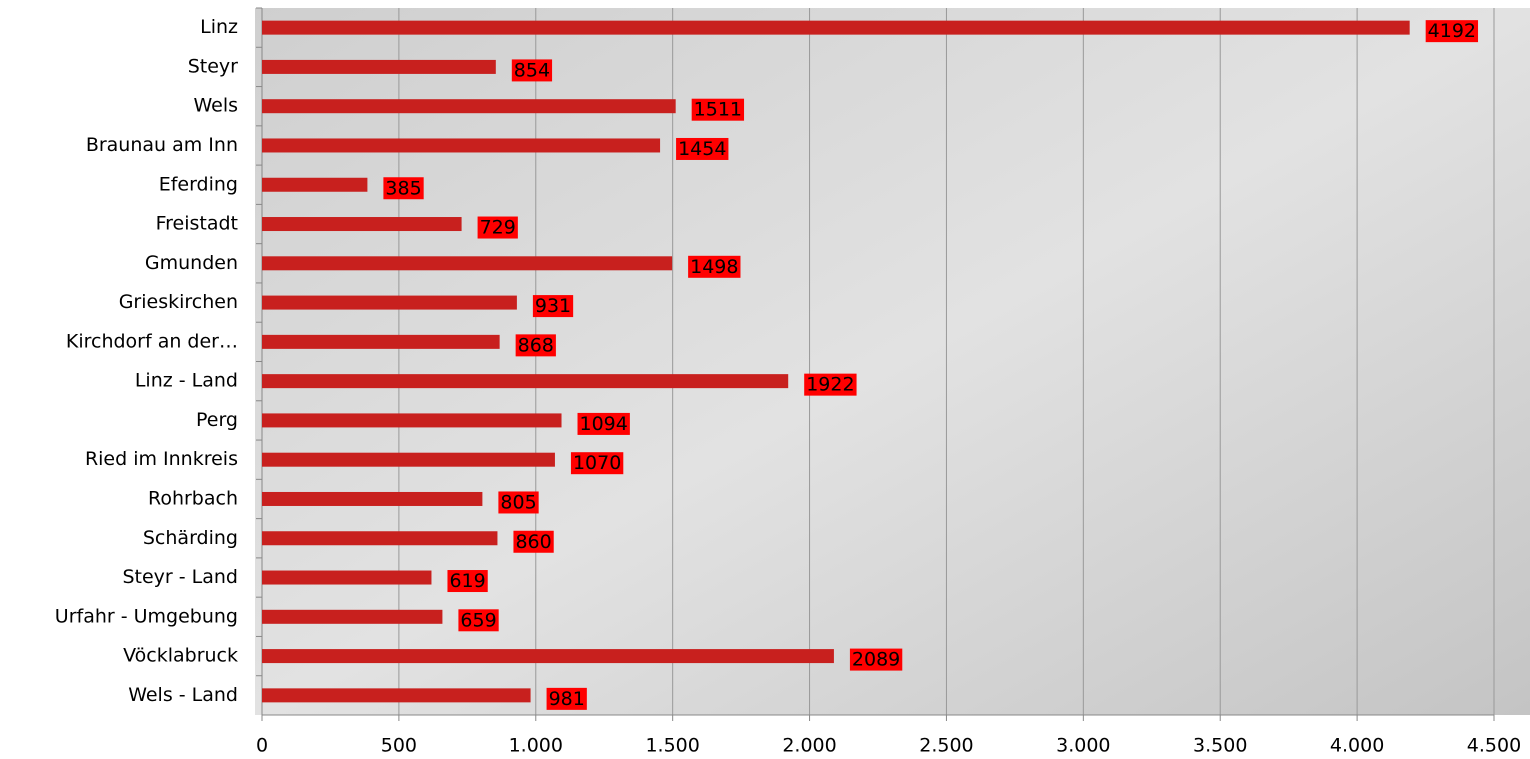  I want to click on y-tick-label: Eferding, so click(198, 184).